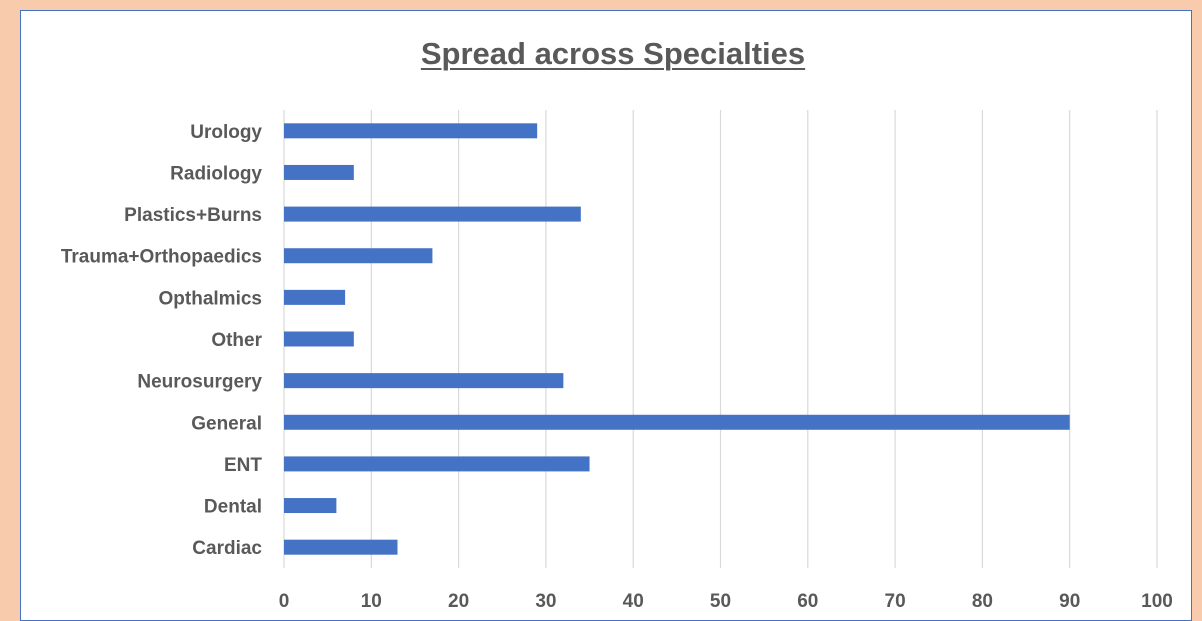  What do you see at coordinates (341, 547) in the screenshot?
I see `bar-cardiac` at bounding box center [341, 547].